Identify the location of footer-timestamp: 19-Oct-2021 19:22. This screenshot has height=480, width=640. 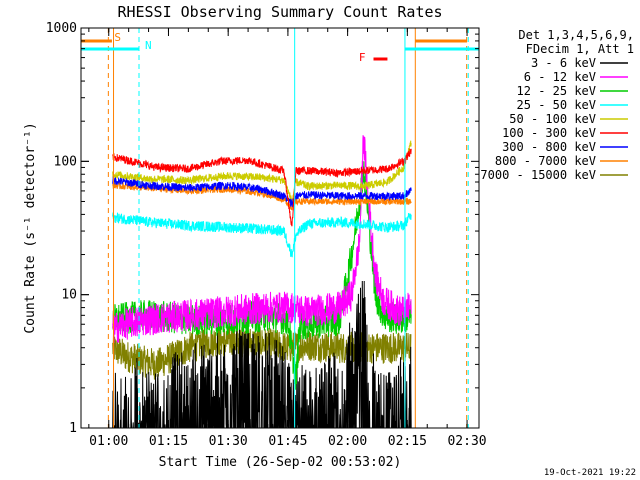
(590, 473).